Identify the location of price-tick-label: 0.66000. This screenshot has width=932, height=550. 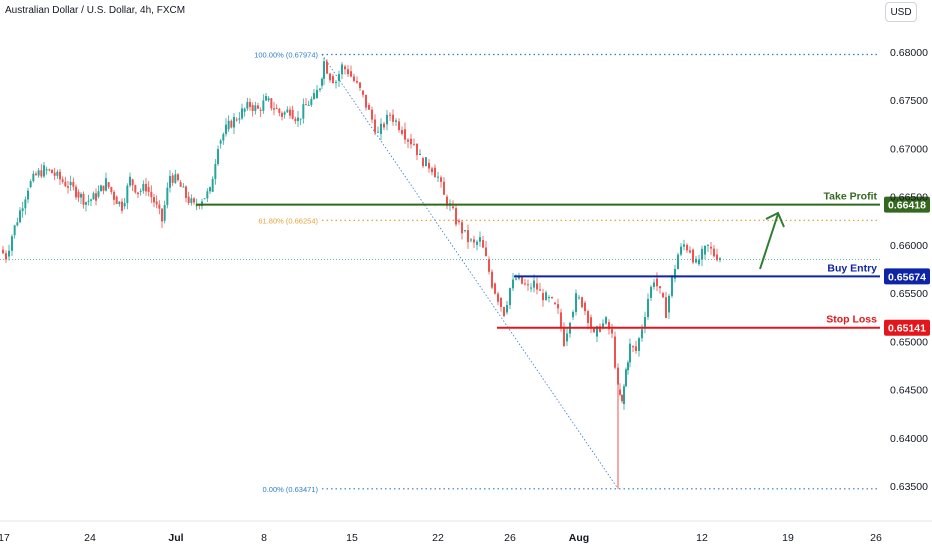
(909, 246).